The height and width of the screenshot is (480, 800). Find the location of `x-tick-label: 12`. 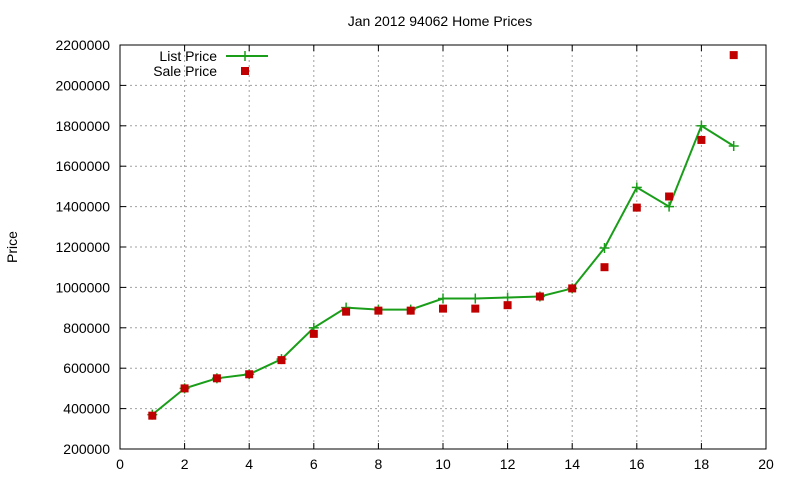

x-tick-label: 12 is located at coordinates (508, 464).